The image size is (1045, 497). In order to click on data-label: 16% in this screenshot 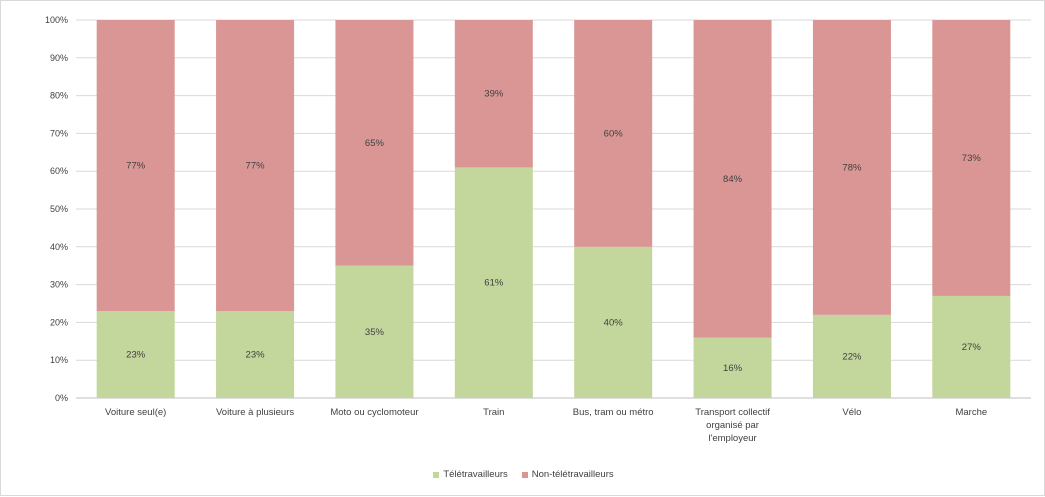, I will do `click(733, 368)`.